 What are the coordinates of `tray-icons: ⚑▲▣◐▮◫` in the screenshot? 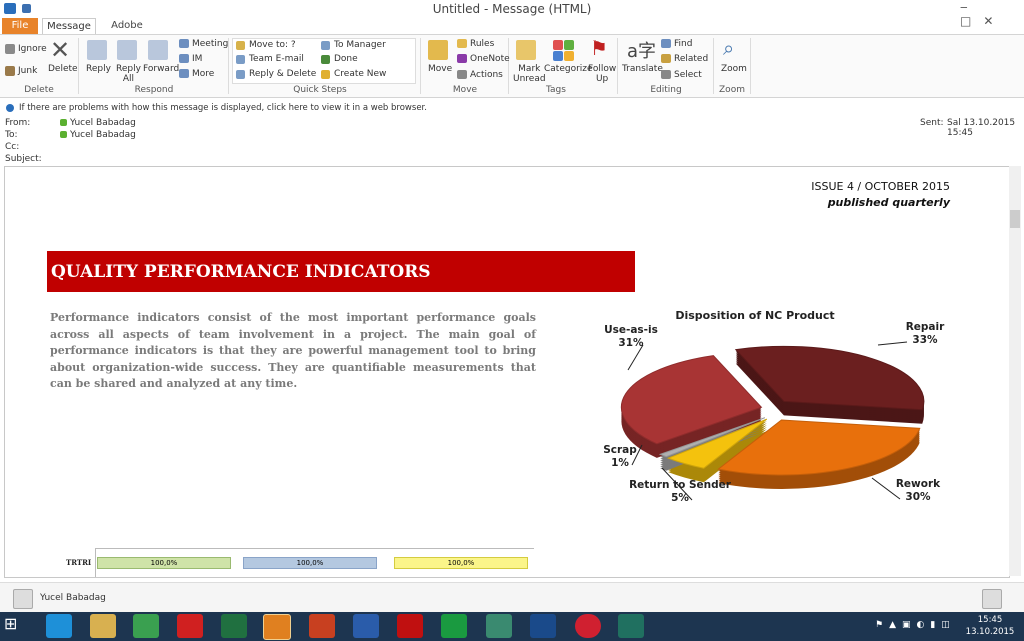 It's located at (915, 625).